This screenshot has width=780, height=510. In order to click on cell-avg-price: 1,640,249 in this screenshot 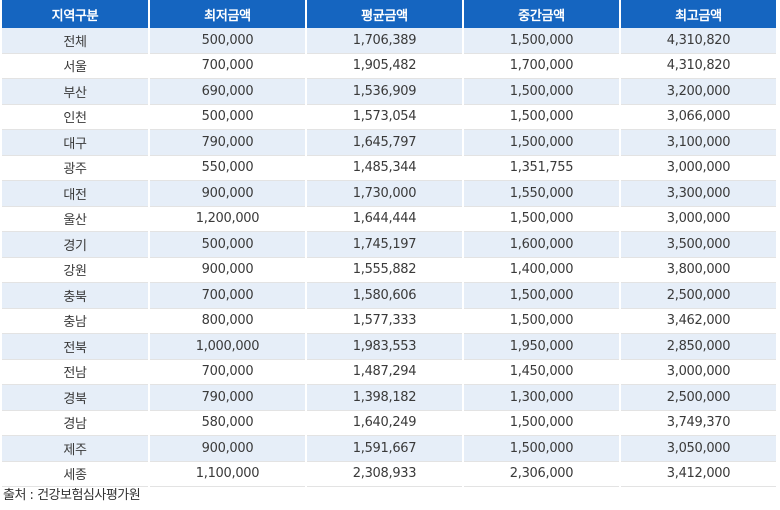, I will do `click(384, 423)`.